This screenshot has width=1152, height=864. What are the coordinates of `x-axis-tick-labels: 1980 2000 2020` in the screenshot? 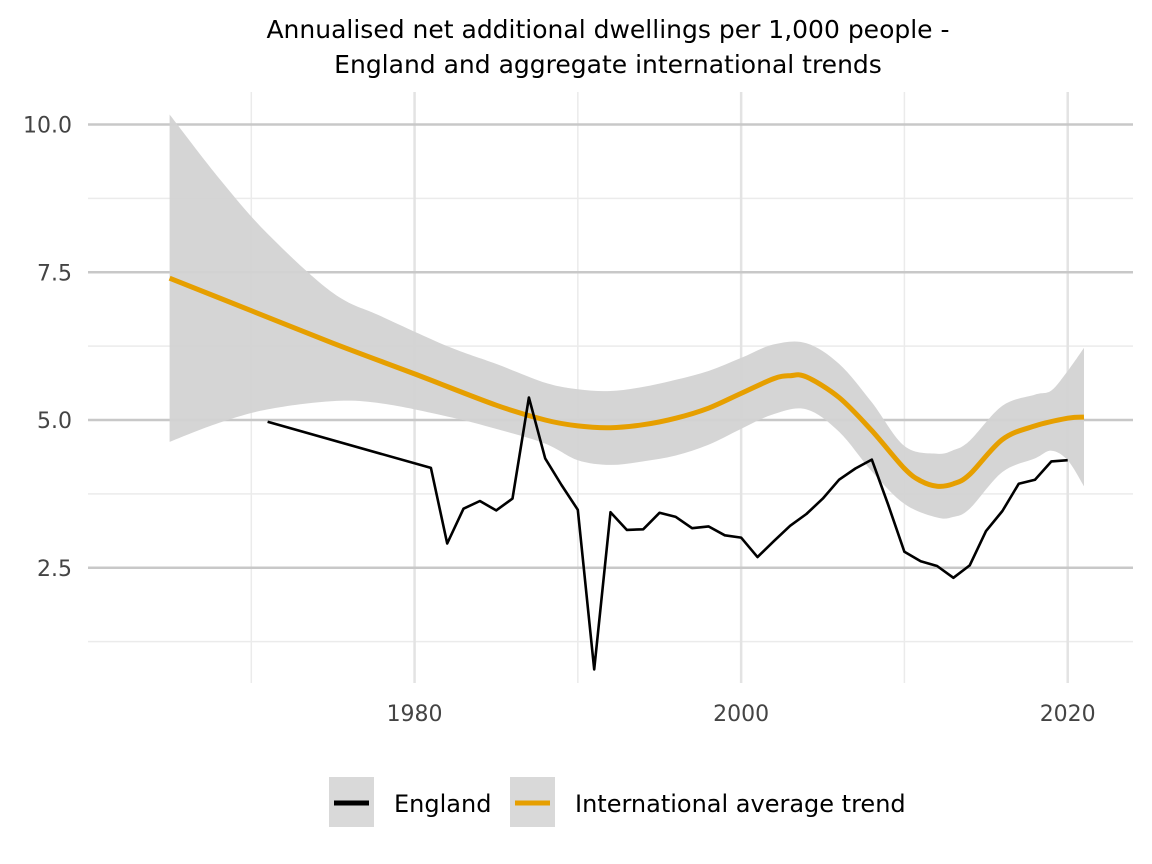 It's located at (741, 714).